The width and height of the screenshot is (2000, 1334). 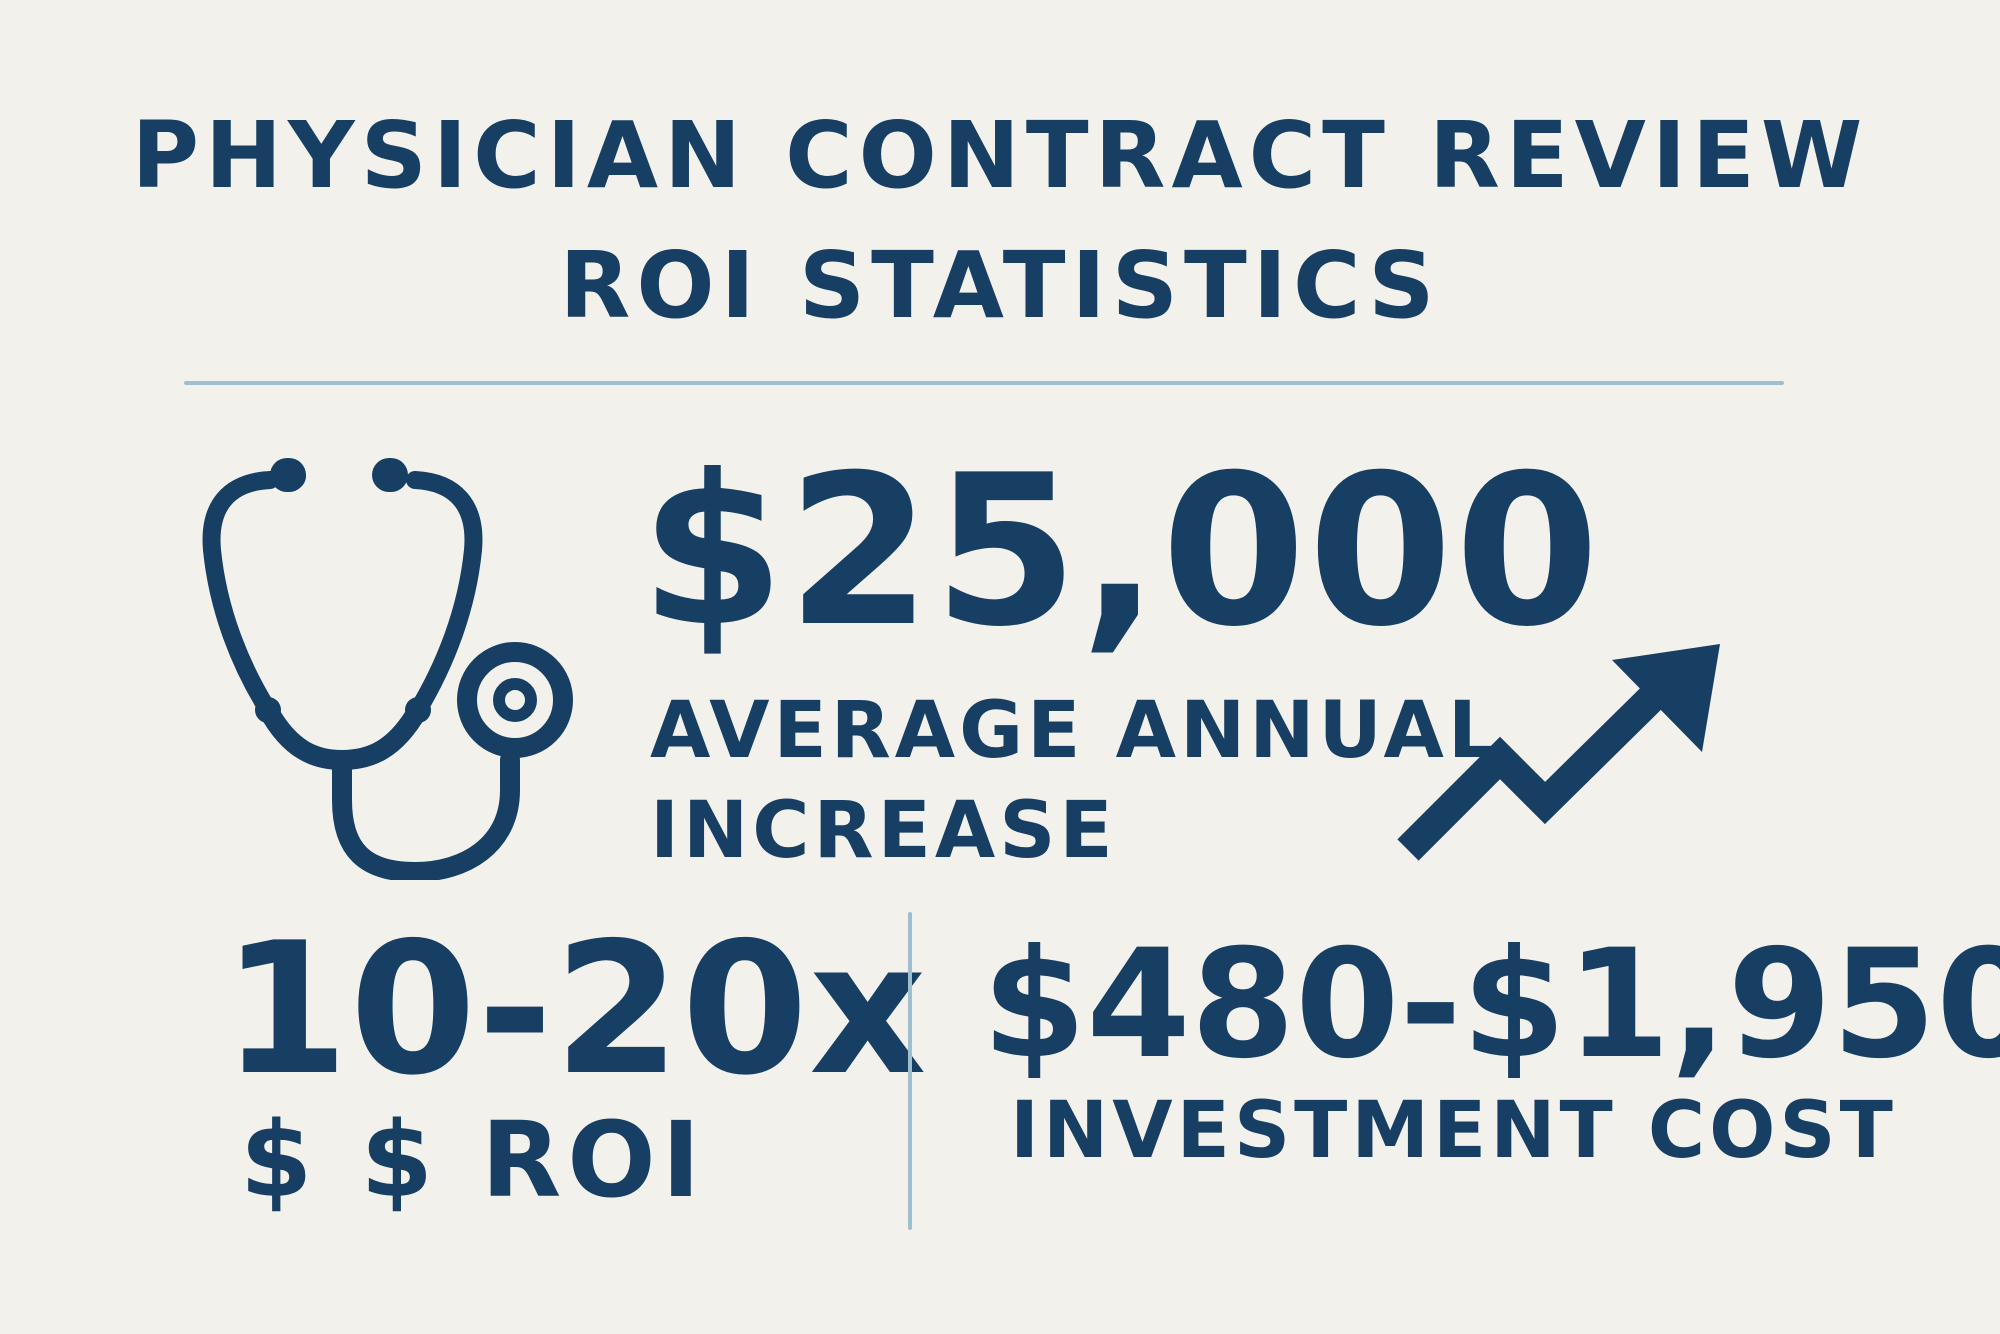 What do you see at coordinates (1076, 731) in the screenshot?
I see `average-increase-label-line-1: AVERAGE ANNUAL` at bounding box center [1076, 731].